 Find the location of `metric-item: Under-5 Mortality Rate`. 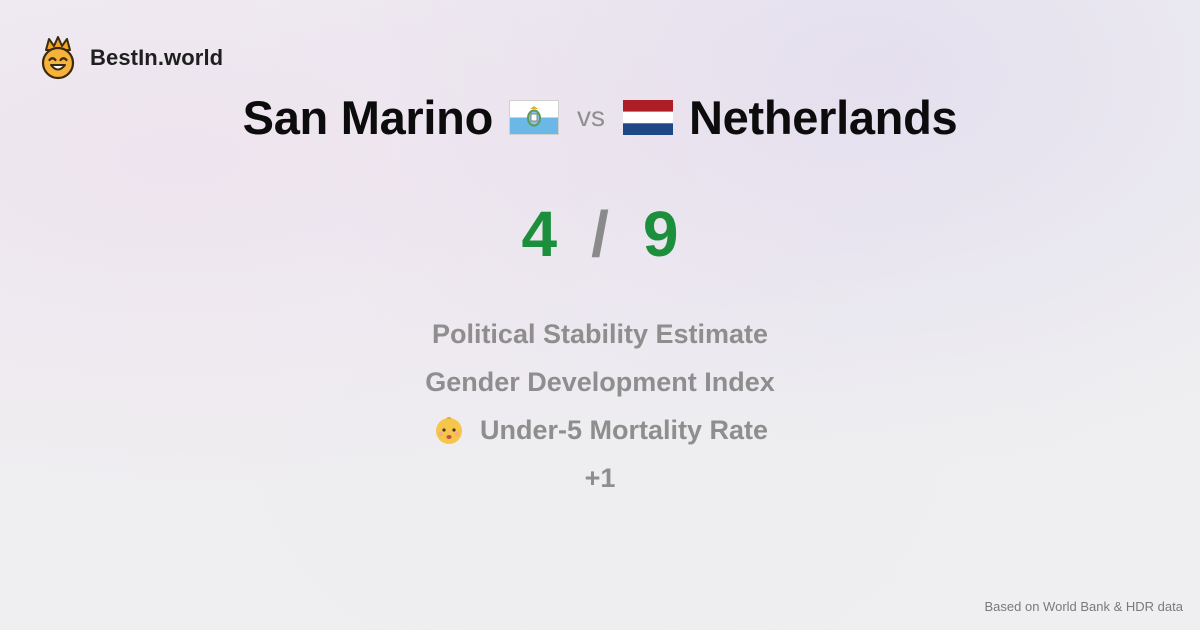

metric-item: Under-5 Mortality Rate is located at coordinates (600, 430).